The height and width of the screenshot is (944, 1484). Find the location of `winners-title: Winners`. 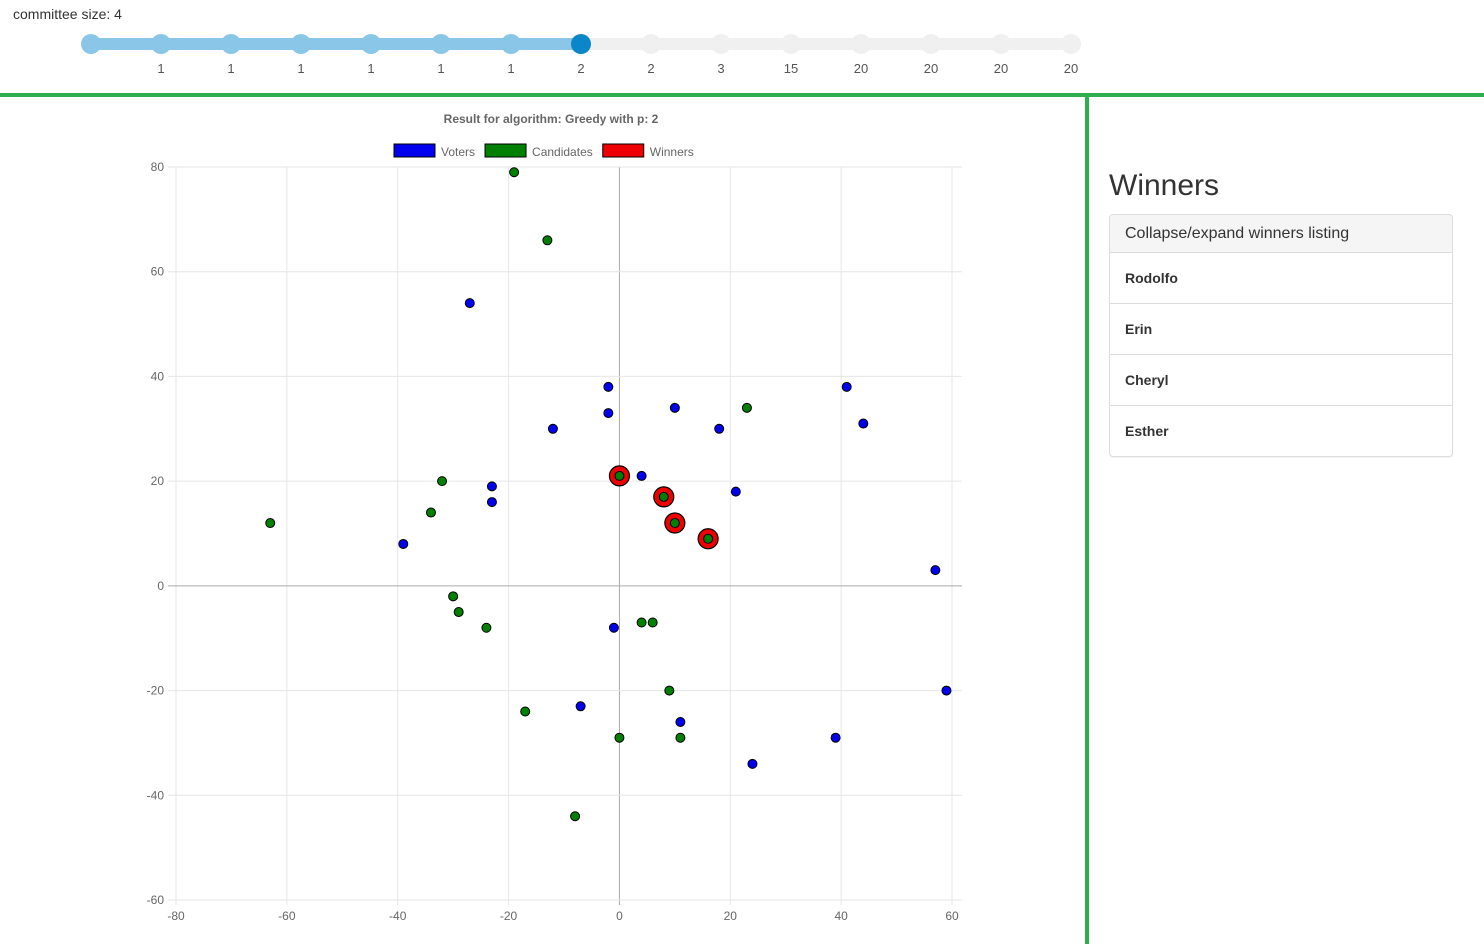

winners-title: Winners is located at coordinates (1164, 185).